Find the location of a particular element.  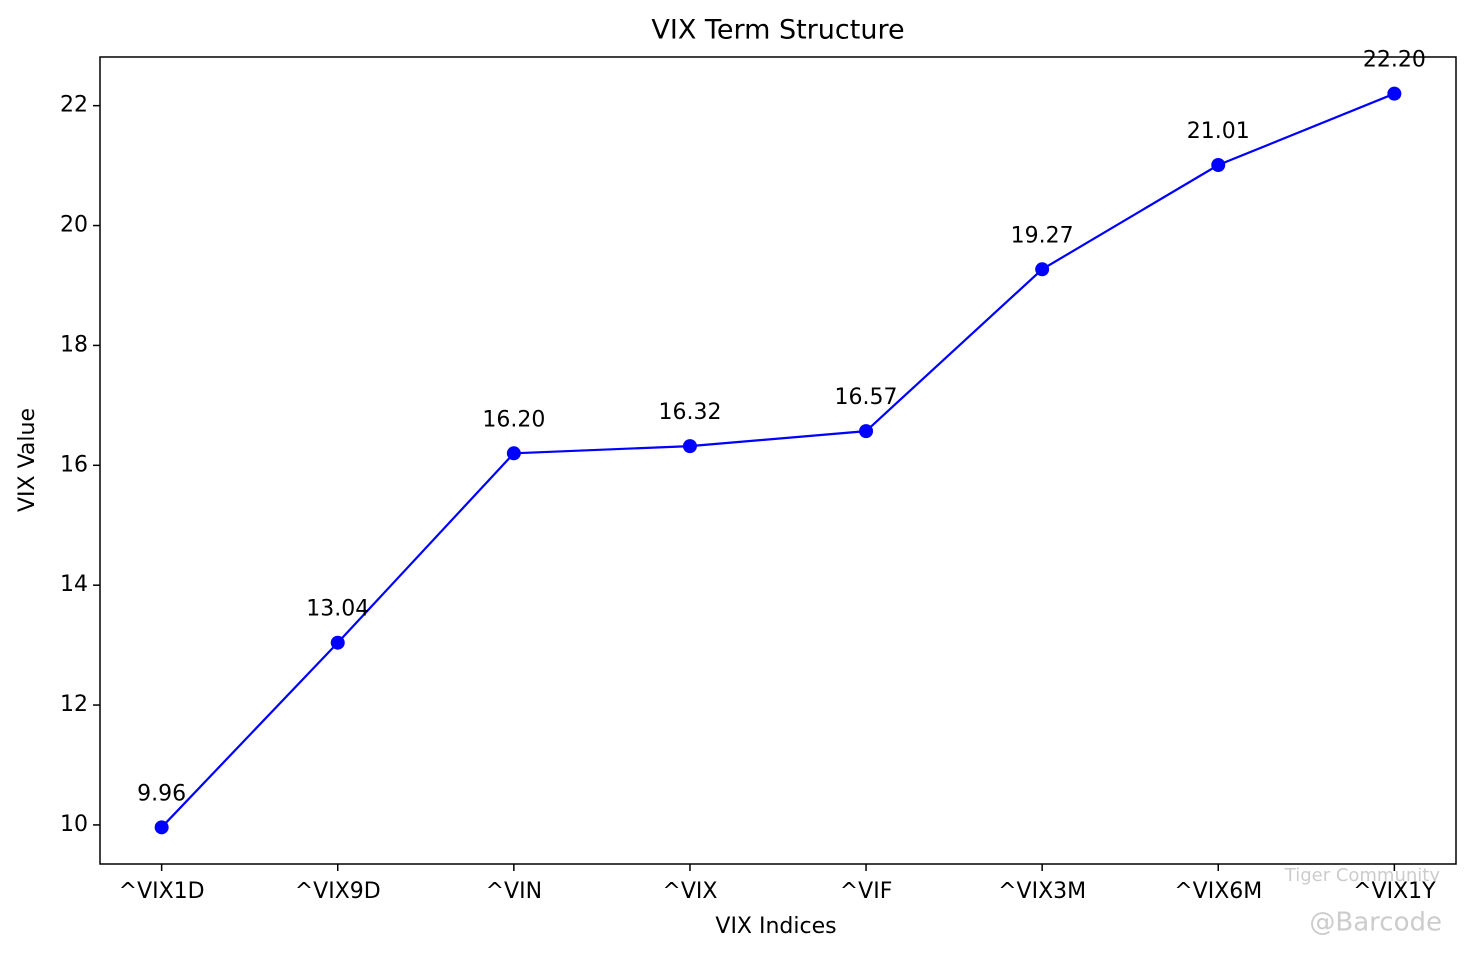

x-tick-label: ^VIX1D is located at coordinates (162, 891).